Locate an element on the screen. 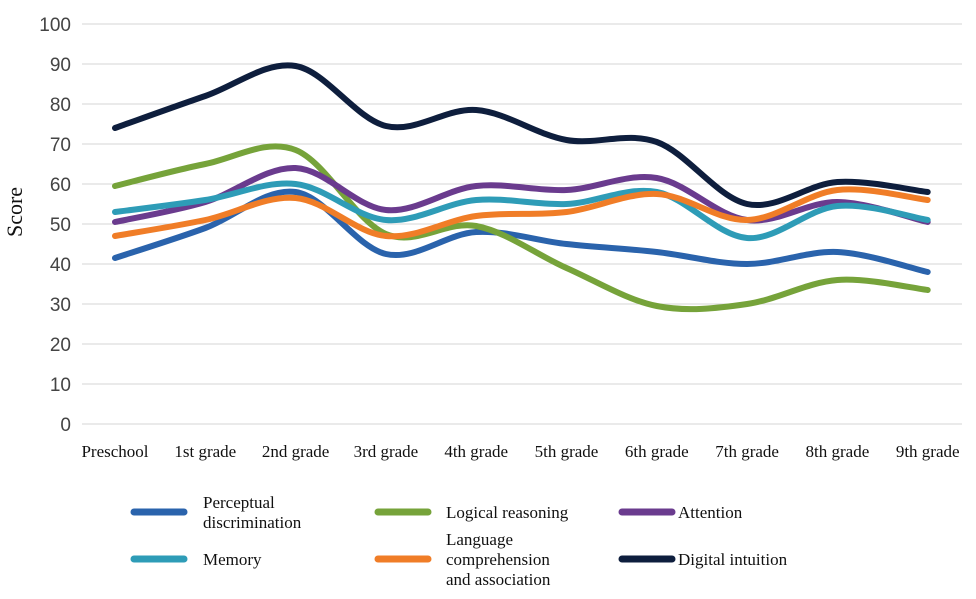 Image resolution: width=976 pixels, height=599 pixels. legend-label: Perceptual is located at coordinates (239, 502).